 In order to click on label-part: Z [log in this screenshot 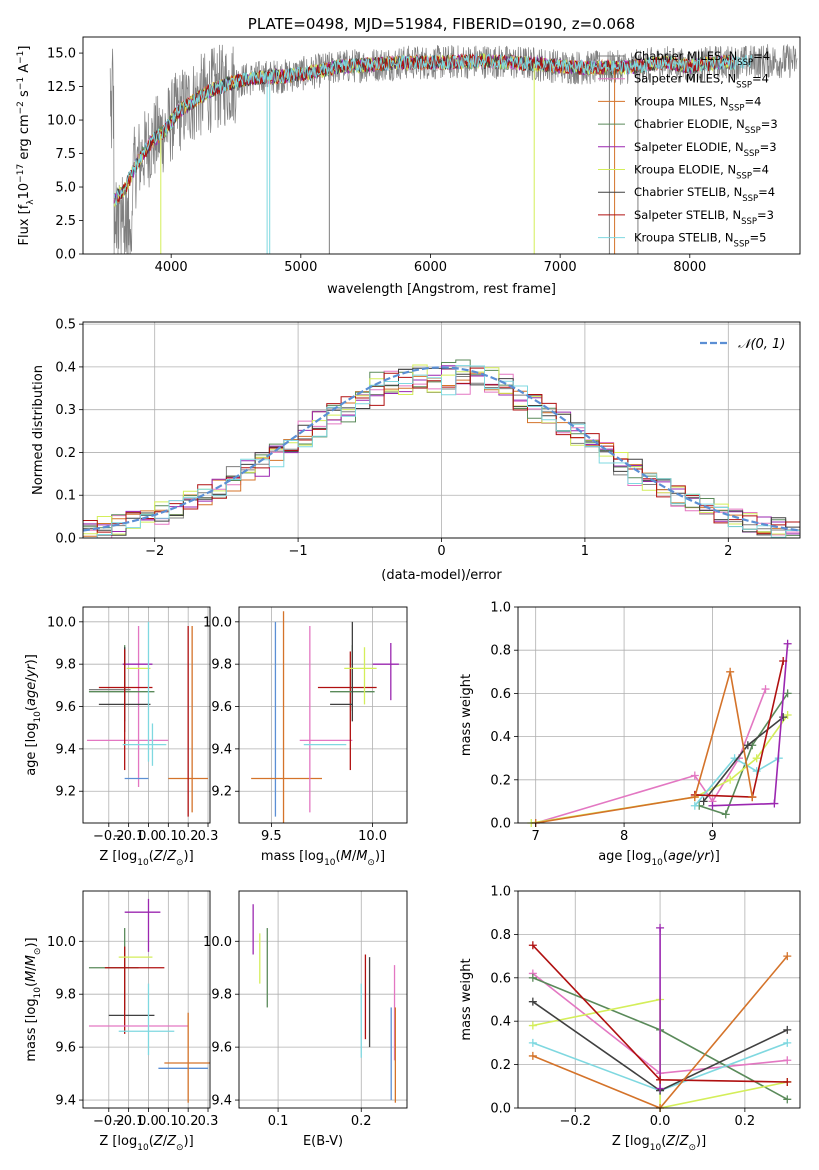, I will do `click(118, 1141)`.